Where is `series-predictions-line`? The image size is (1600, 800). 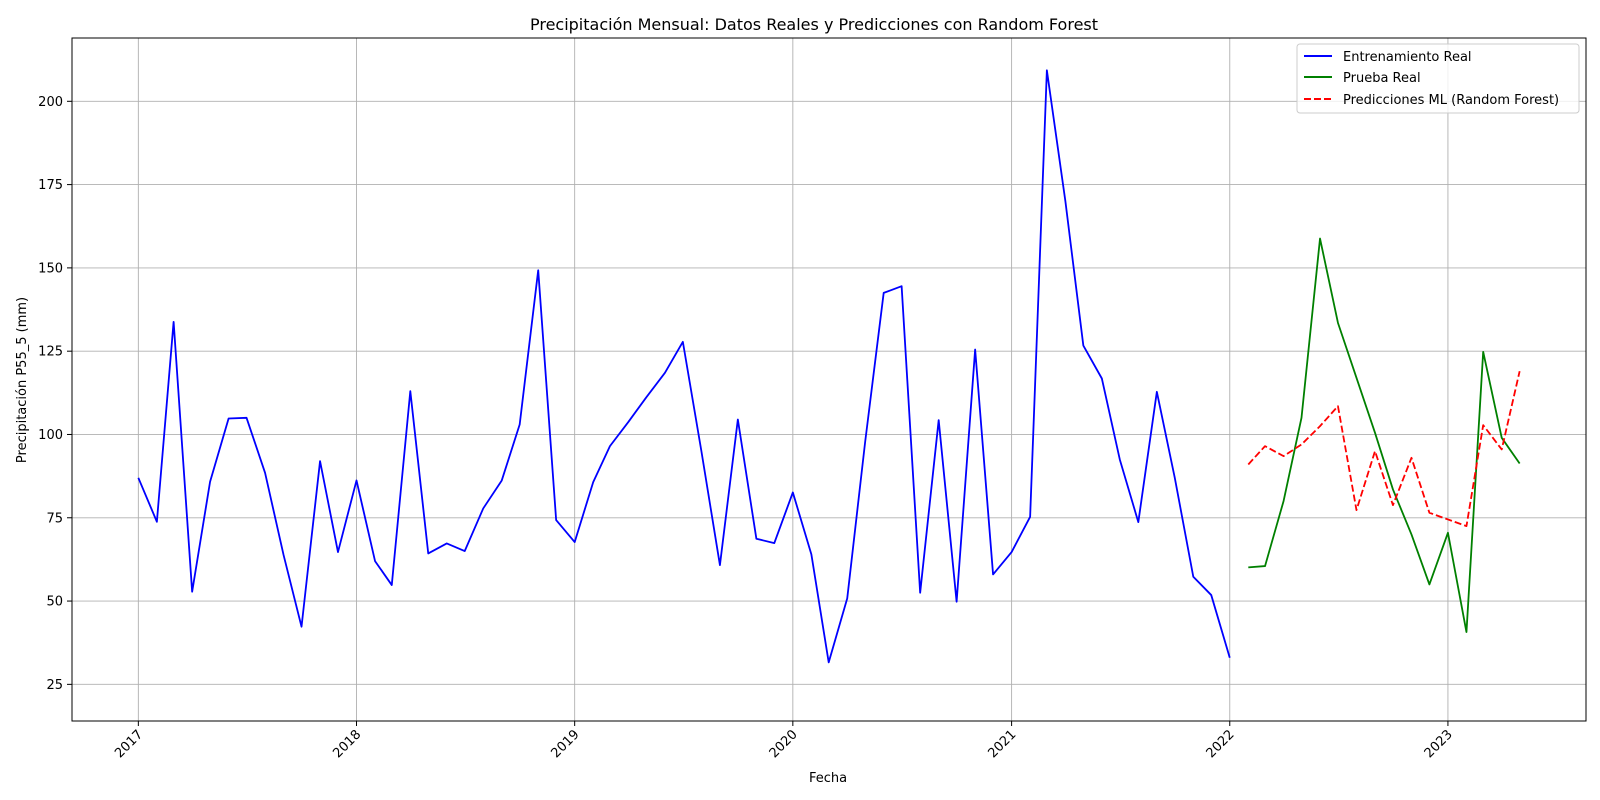
series-predictions-line is located at coordinates (1384, 448).